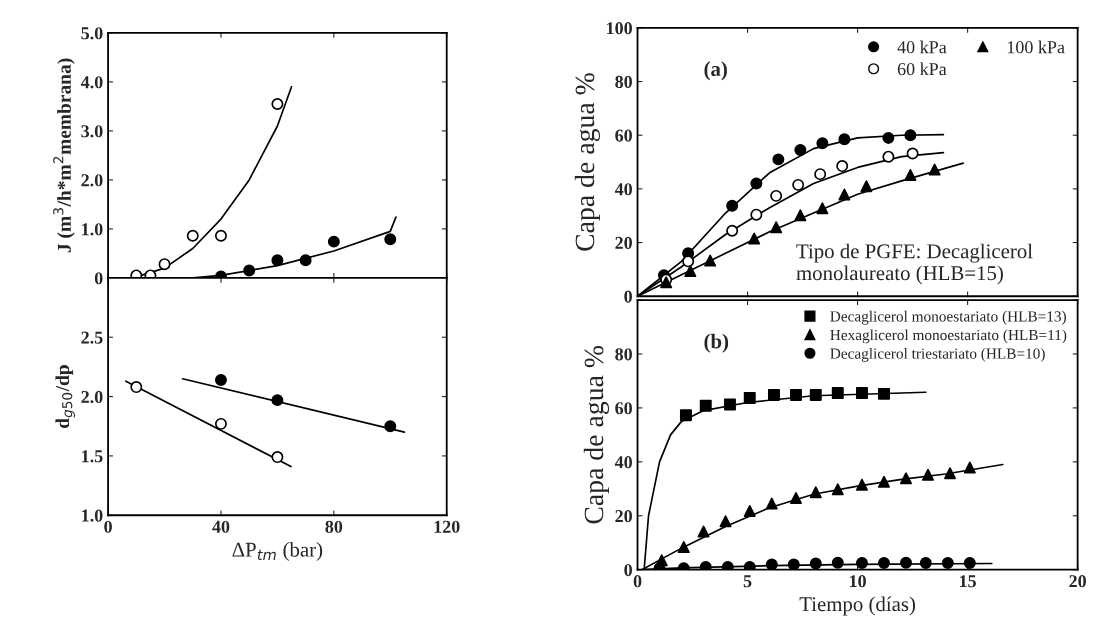  What do you see at coordinates (1036, 47) in the screenshot?
I see `legend-label: 100 kPa` at bounding box center [1036, 47].